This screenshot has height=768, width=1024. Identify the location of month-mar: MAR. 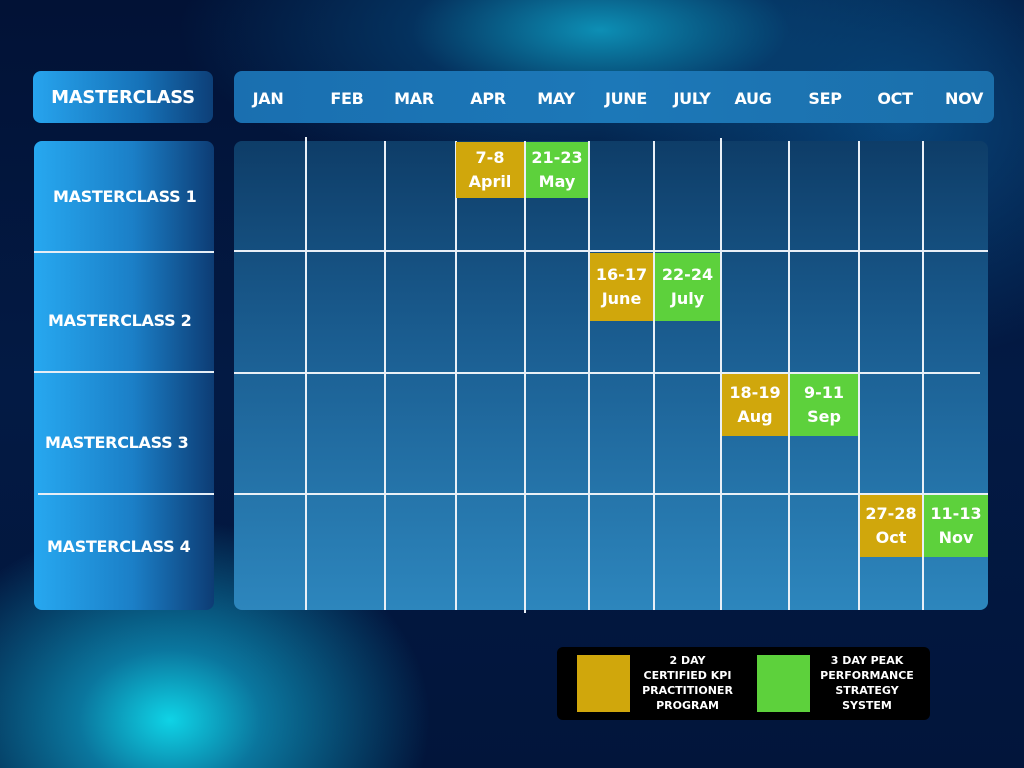
(414, 98).